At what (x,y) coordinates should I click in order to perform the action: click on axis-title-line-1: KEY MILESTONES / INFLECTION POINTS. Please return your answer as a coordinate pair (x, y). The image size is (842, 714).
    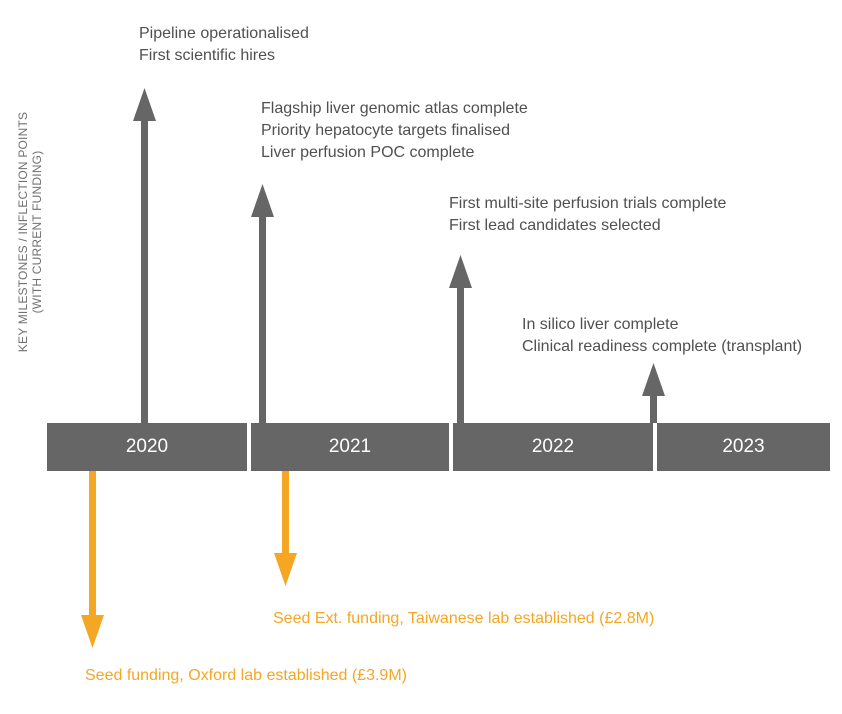
    Looking at the image, I should click on (23, 232).